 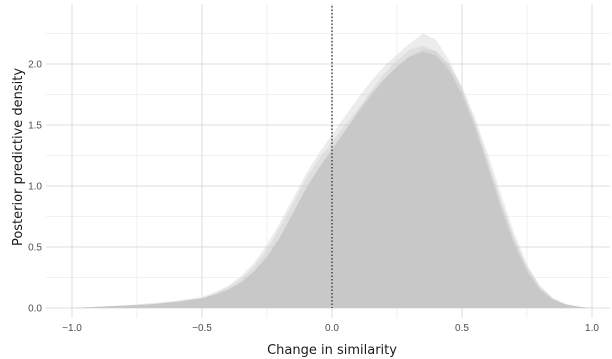 I want to click on x-tick-label: 0.5, so click(x=462, y=328).